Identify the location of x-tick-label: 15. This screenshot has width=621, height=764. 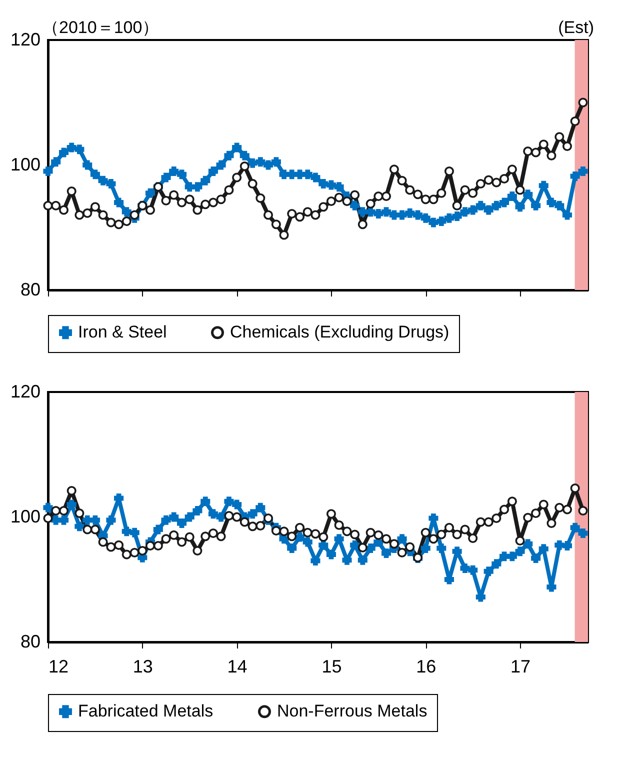
(332, 666).